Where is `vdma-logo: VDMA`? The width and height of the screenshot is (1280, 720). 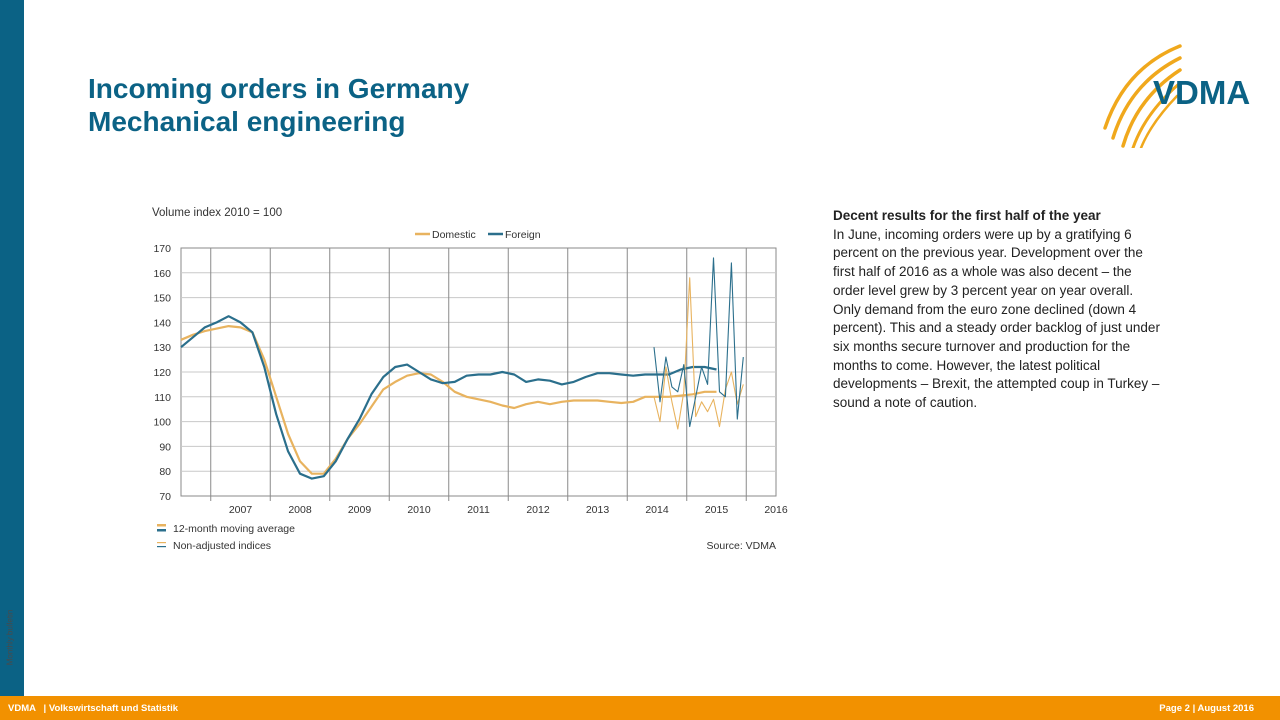 vdma-logo: VDMA is located at coordinates (1176, 96).